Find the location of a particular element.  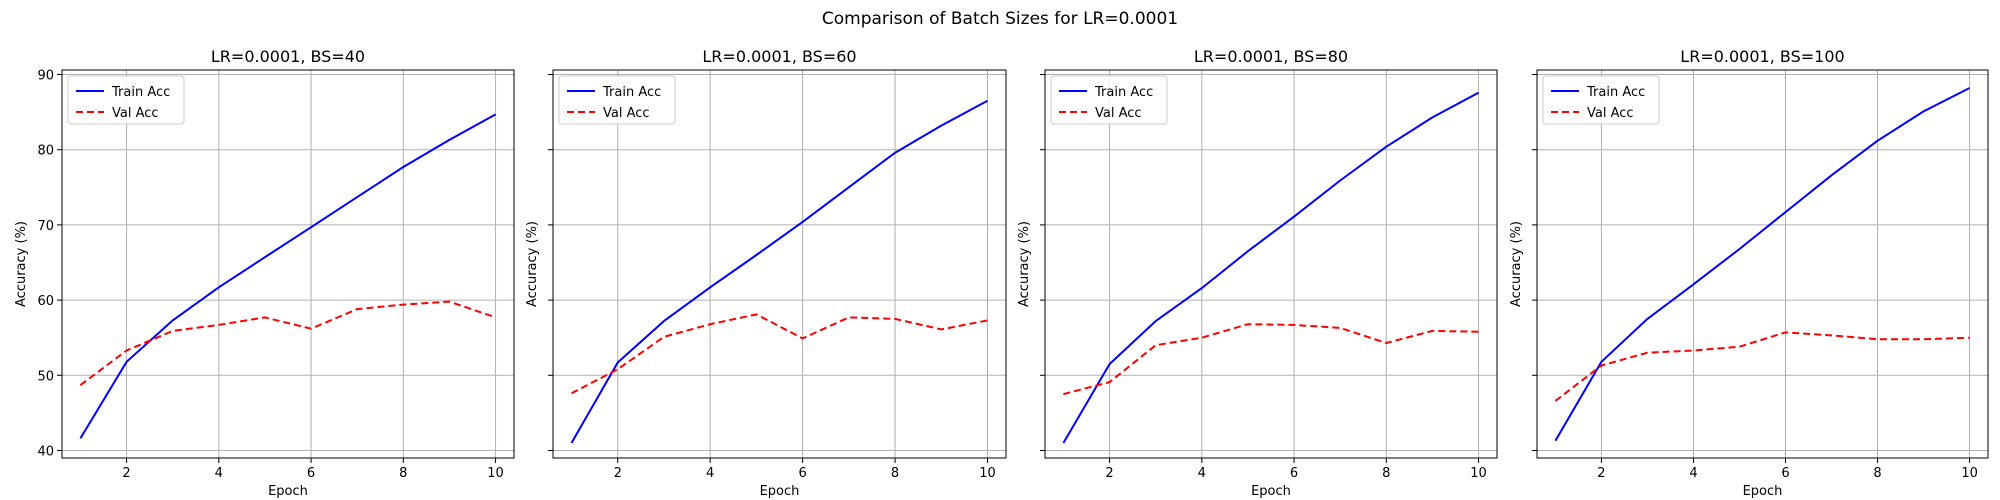

y-tick-label: 90 is located at coordinates (45, 76).